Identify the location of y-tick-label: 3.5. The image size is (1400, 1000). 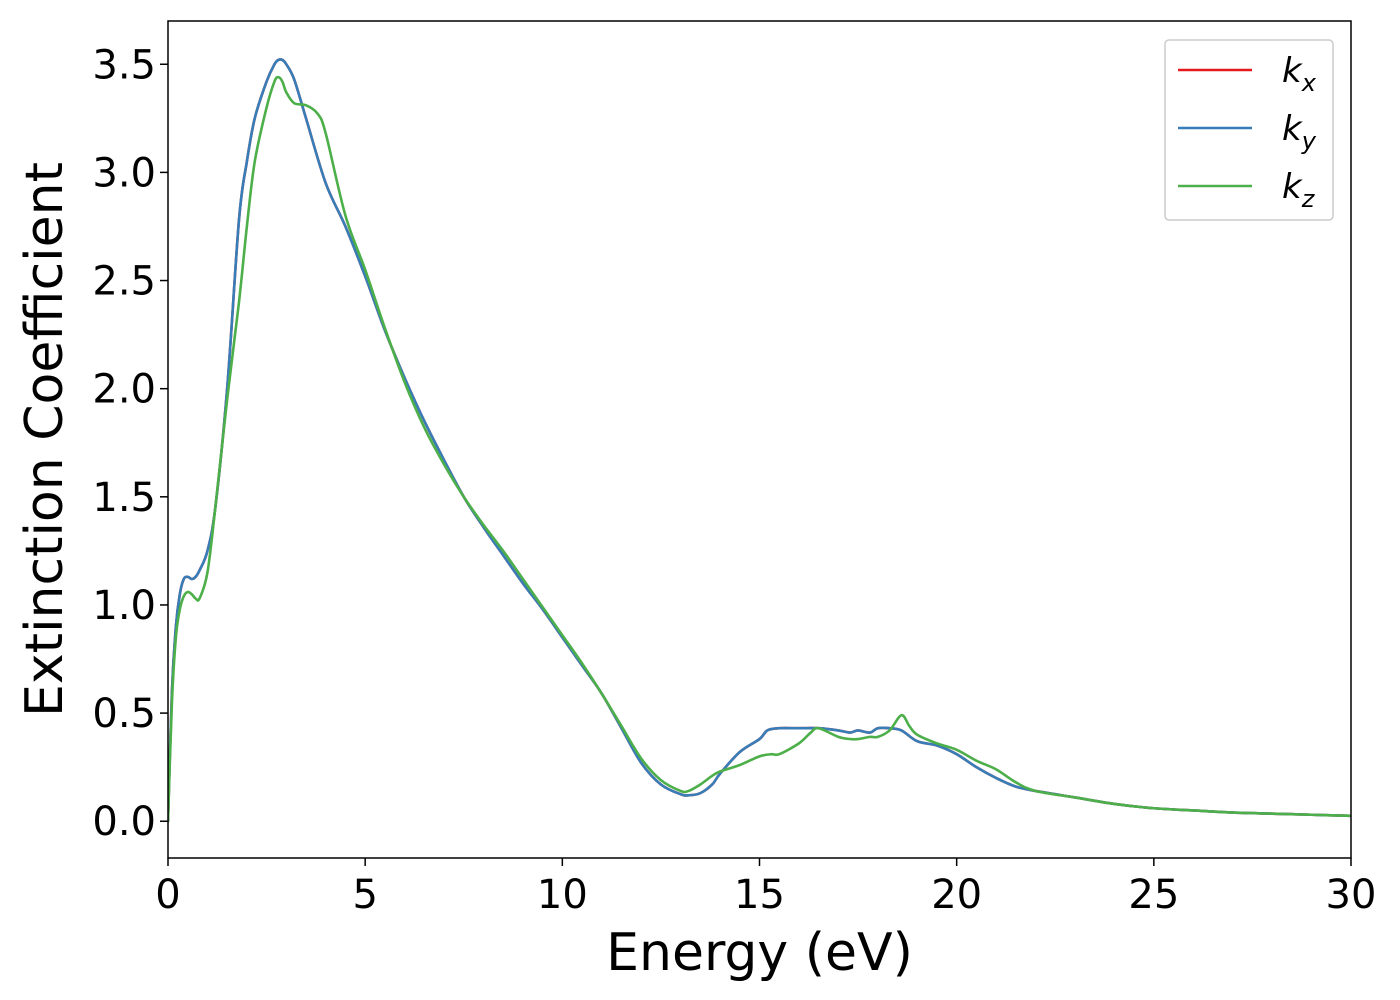
(124, 65).